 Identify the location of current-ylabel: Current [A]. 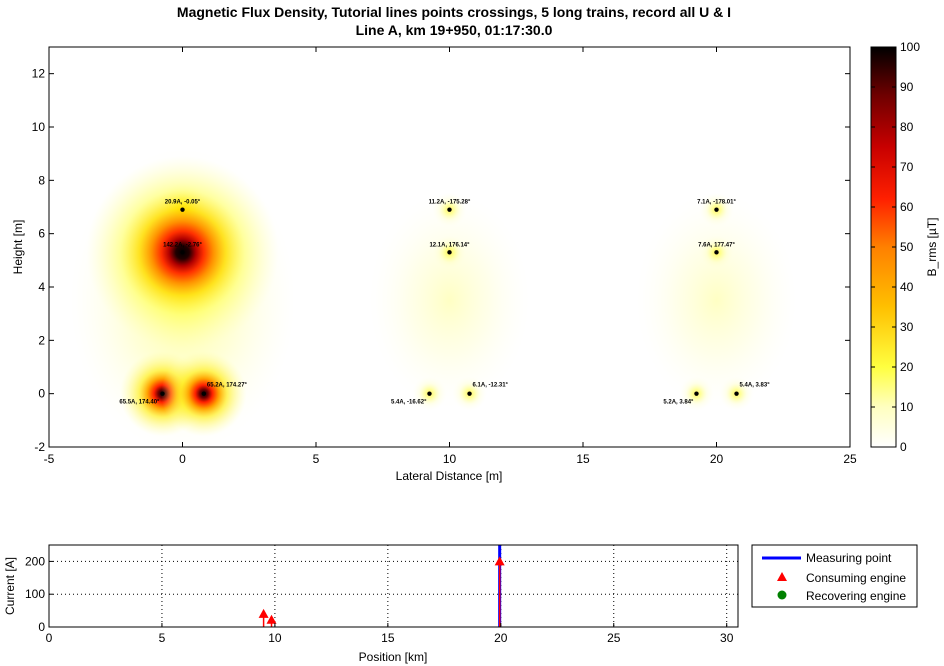
(10, 586).